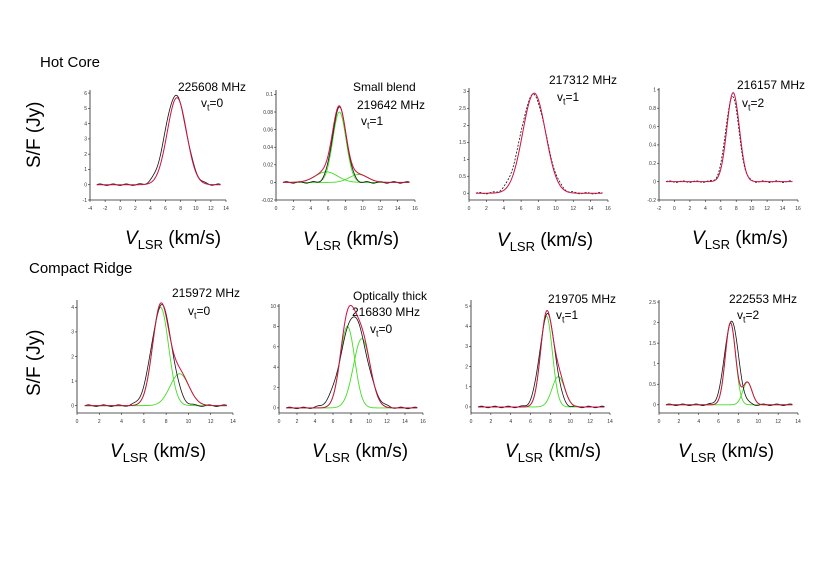 This screenshot has width=830, height=587. Describe the element at coordinates (34, 363) in the screenshot. I see `y-axis-title-compact-ridge: S/F (Jy)` at that location.